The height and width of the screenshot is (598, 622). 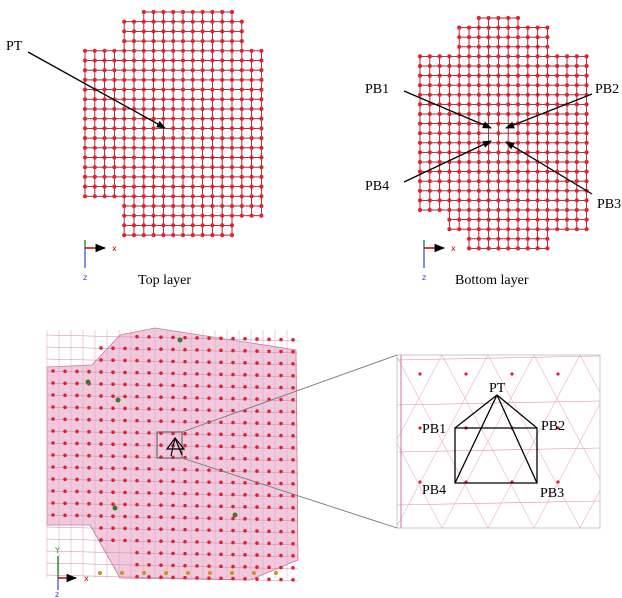 I want to click on arrow, so click(x=549, y=168).